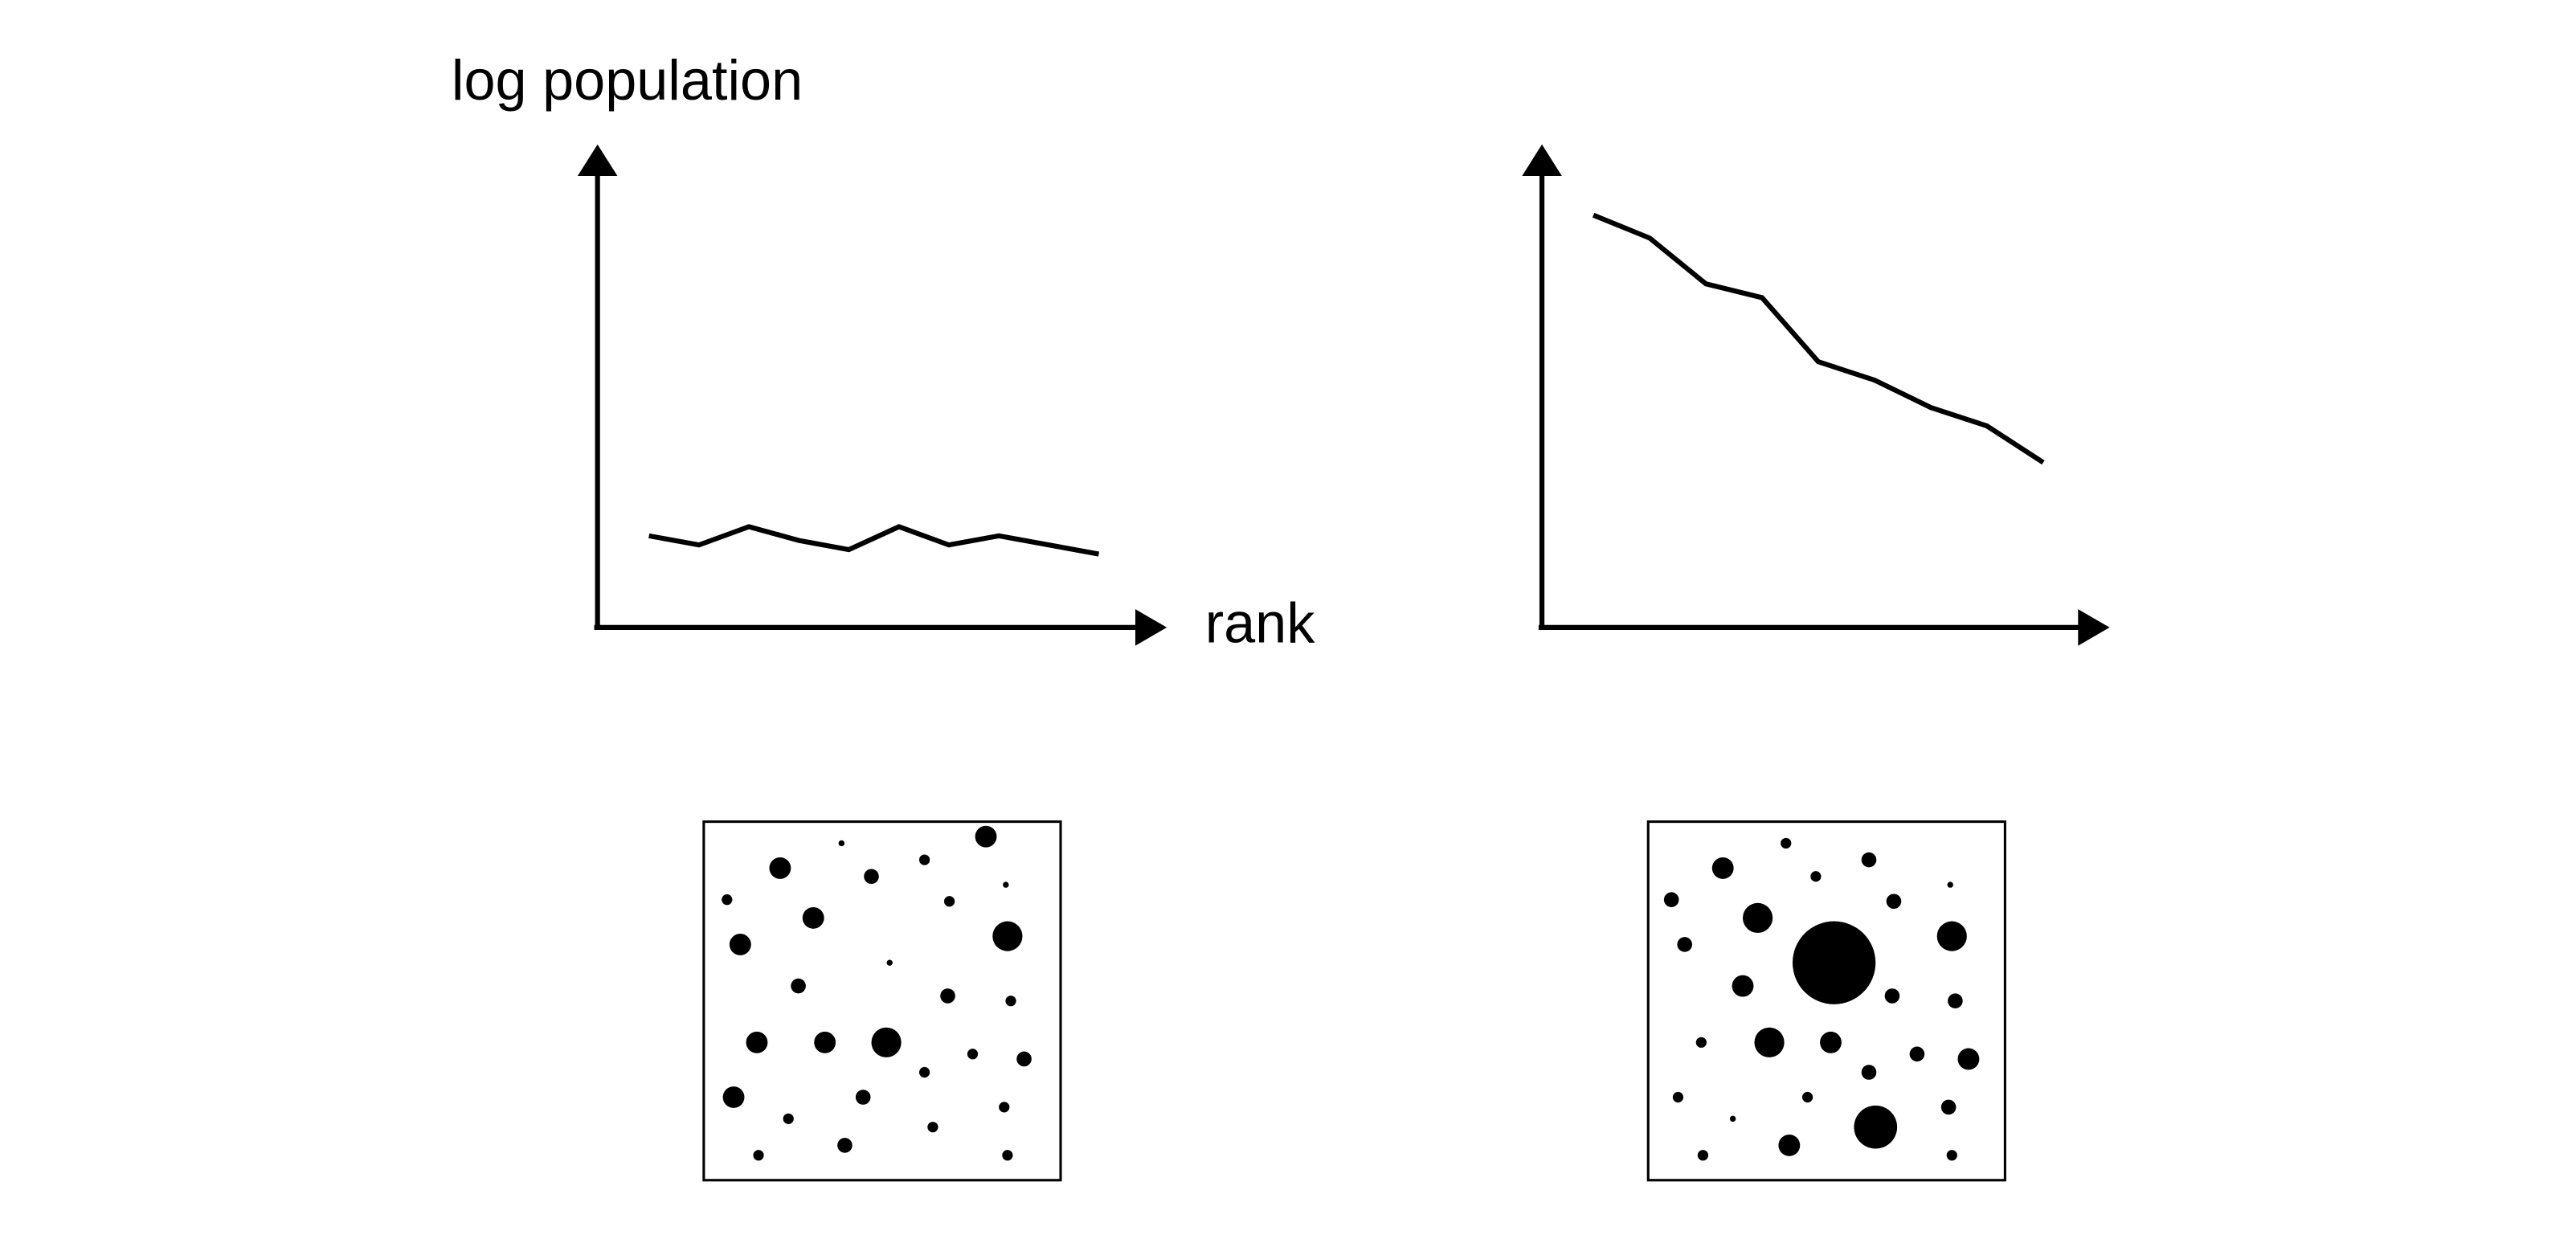 This screenshot has height=1235, width=2576. Describe the element at coordinates (597, 160) in the screenshot. I see `left-y-arrowhead` at that location.